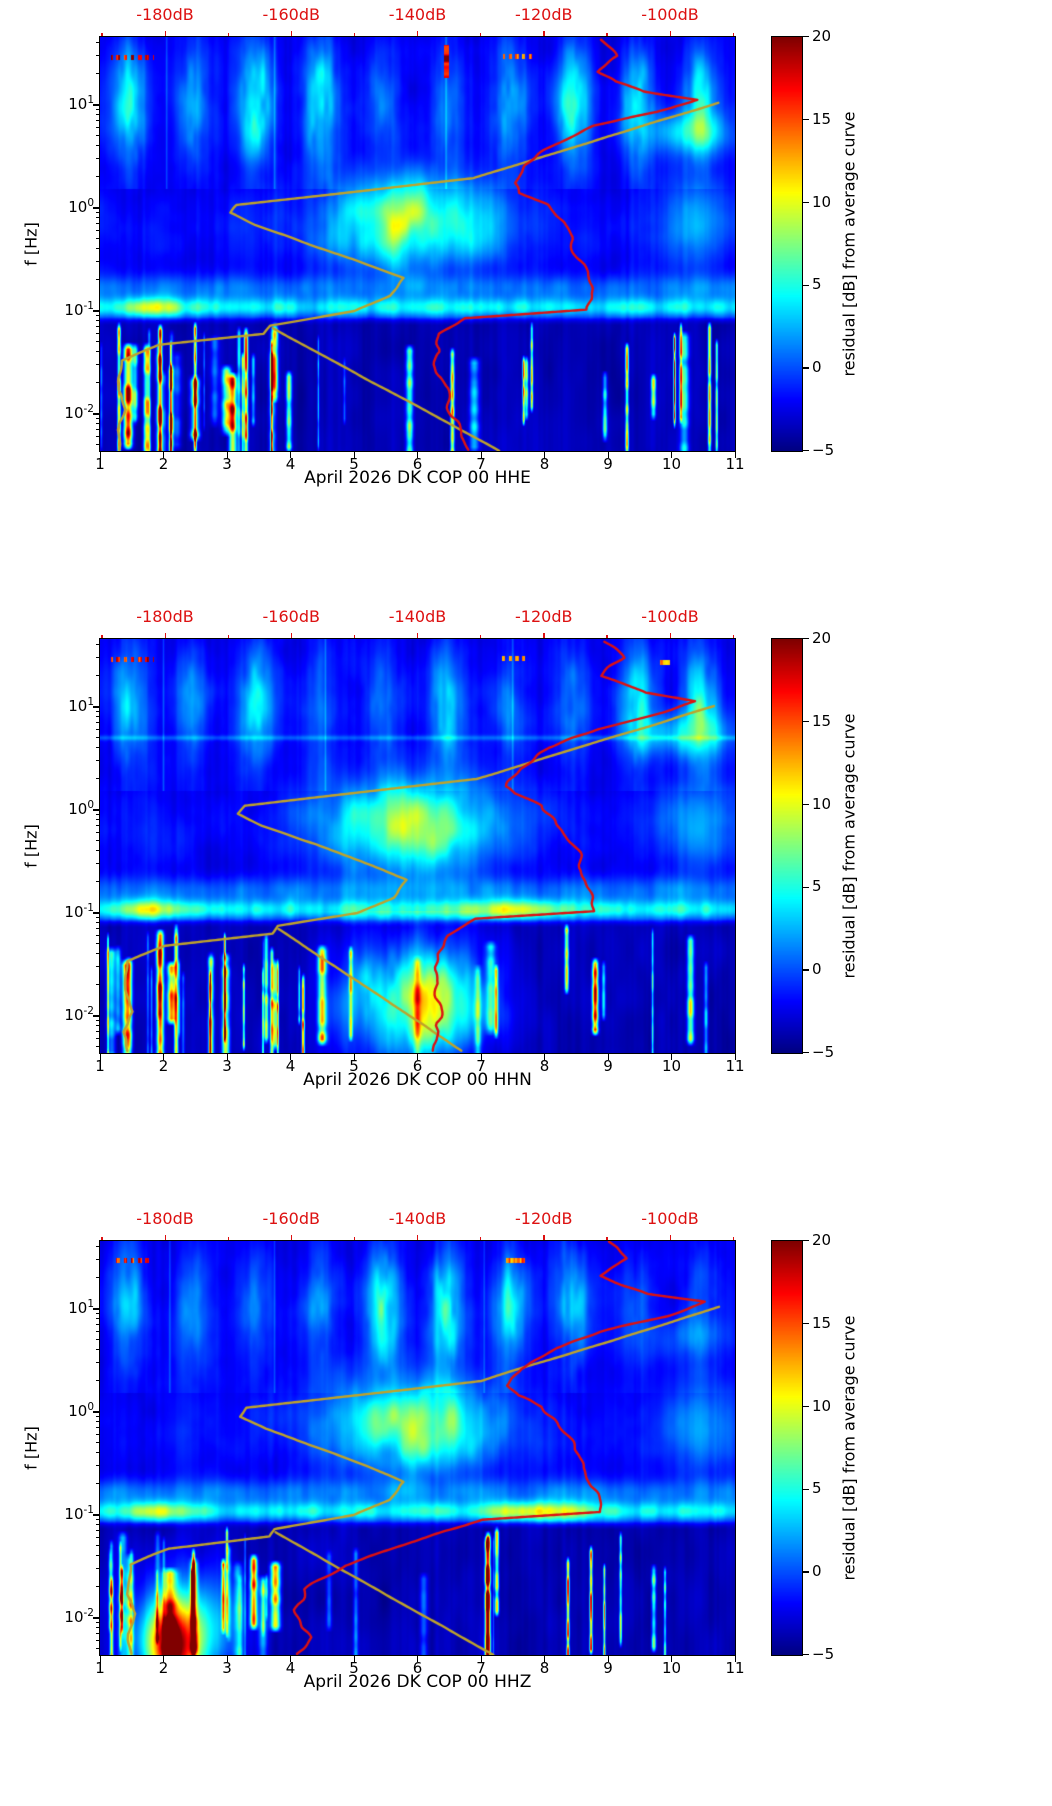 The height and width of the screenshot is (1806, 1052). I want to click on y-tick-label: 10-2, so click(67, 1014).